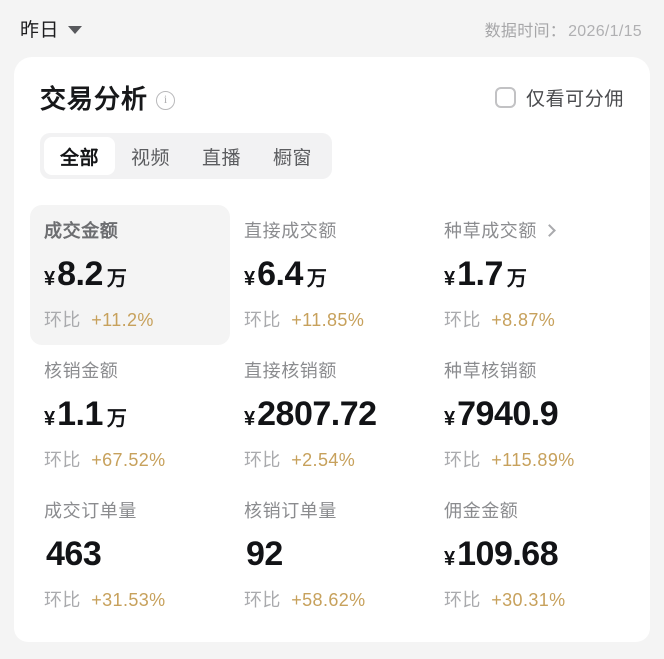 This screenshot has width=664, height=659. I want to click on metric-card-redeemed-amount: 核销金额 ¥ 1.1 万 环比 +67.52%, so click(130, 415).